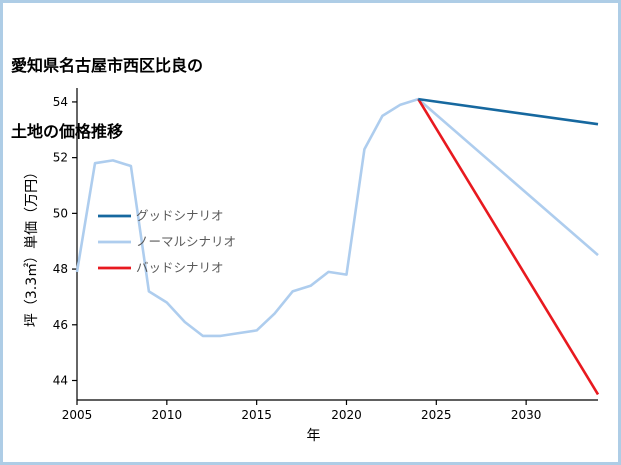 The height and width of the screenshot is (465, 621). What do you see at coordinates (60, 325) in the screenshot?
I see `y-tick-label: 46` at bounding box center [60, 325].